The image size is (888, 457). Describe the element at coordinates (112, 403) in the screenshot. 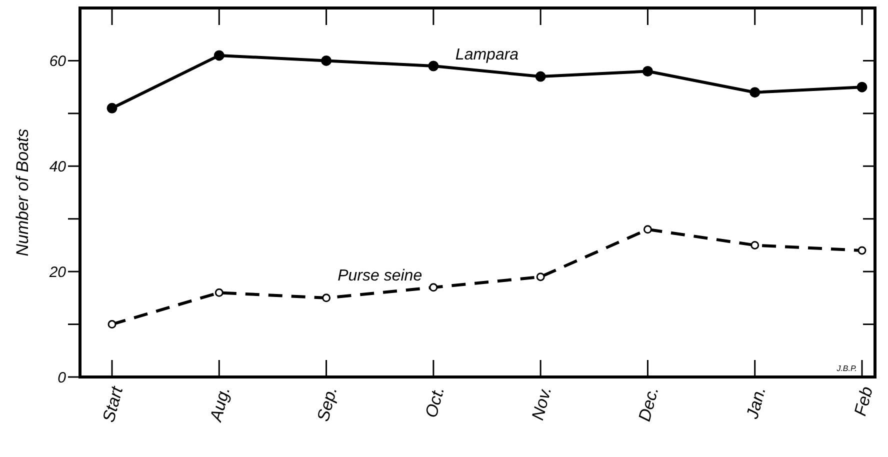

I see `x-tick-label: Start` at that location.